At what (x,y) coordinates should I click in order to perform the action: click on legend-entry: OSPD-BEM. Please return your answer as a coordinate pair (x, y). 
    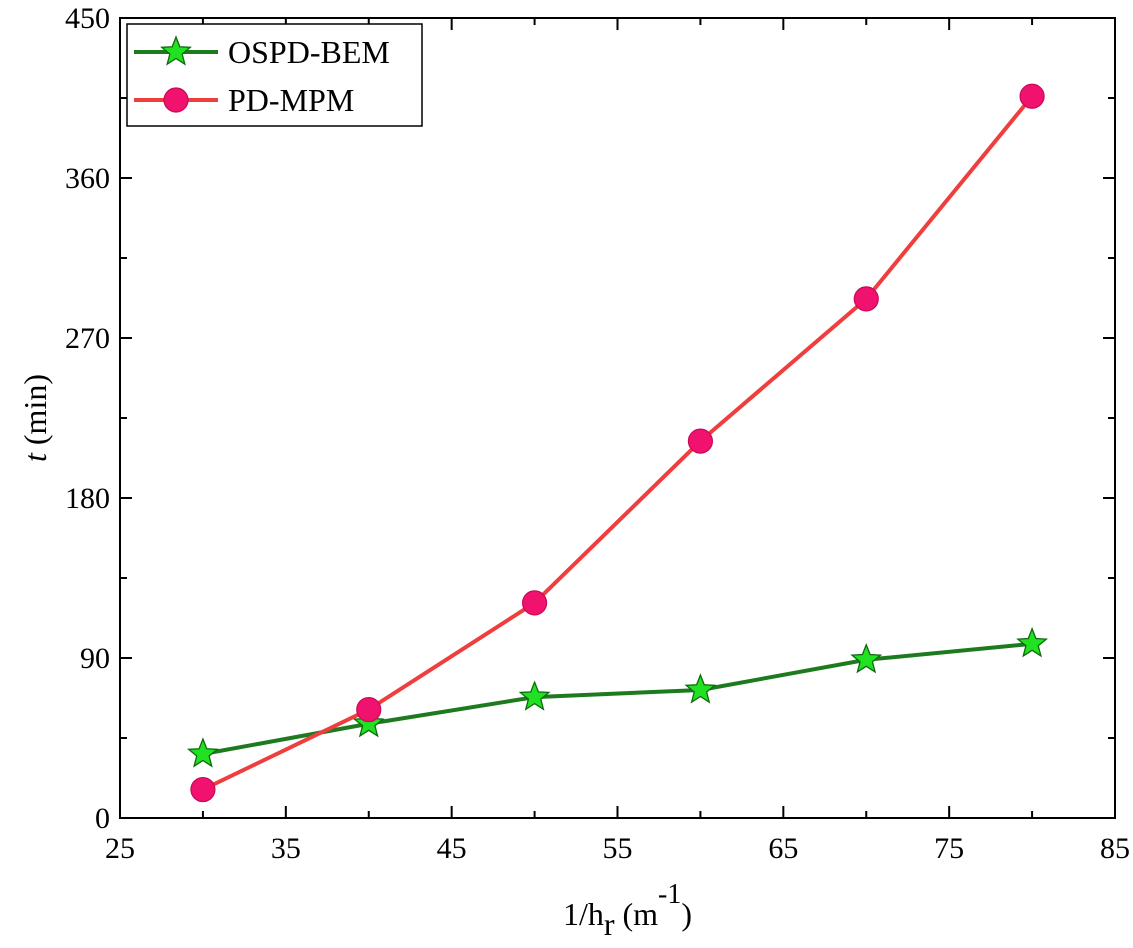
    Looking at the image, I should click on (262, 52).